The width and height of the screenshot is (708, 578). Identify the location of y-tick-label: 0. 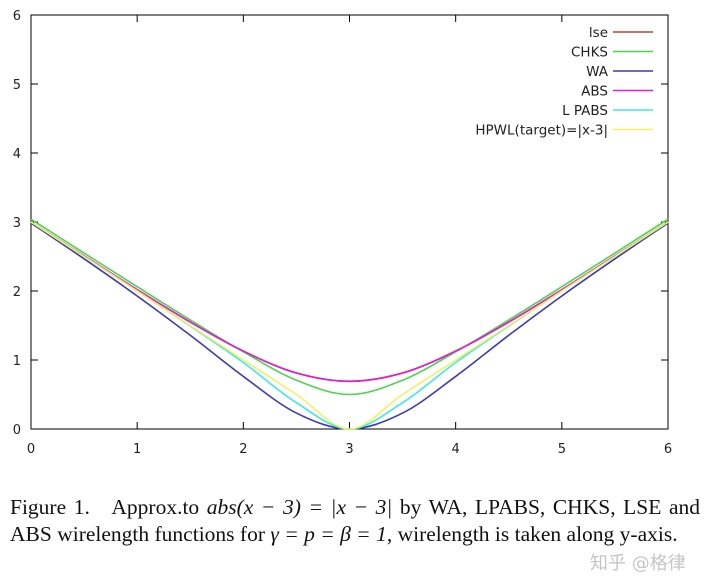
(17, 430).